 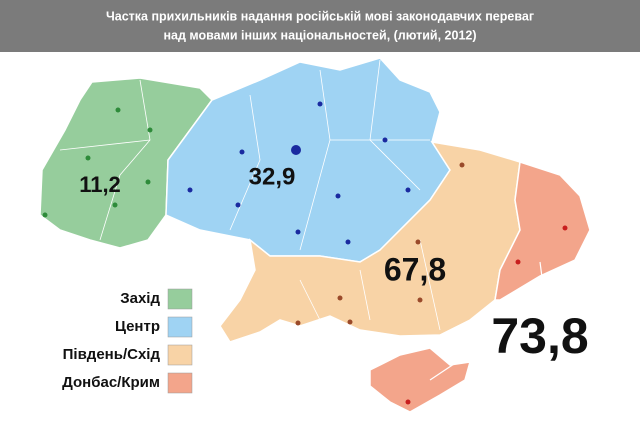 I want to click on region-value: 32,9, so click(x=272, y=176).